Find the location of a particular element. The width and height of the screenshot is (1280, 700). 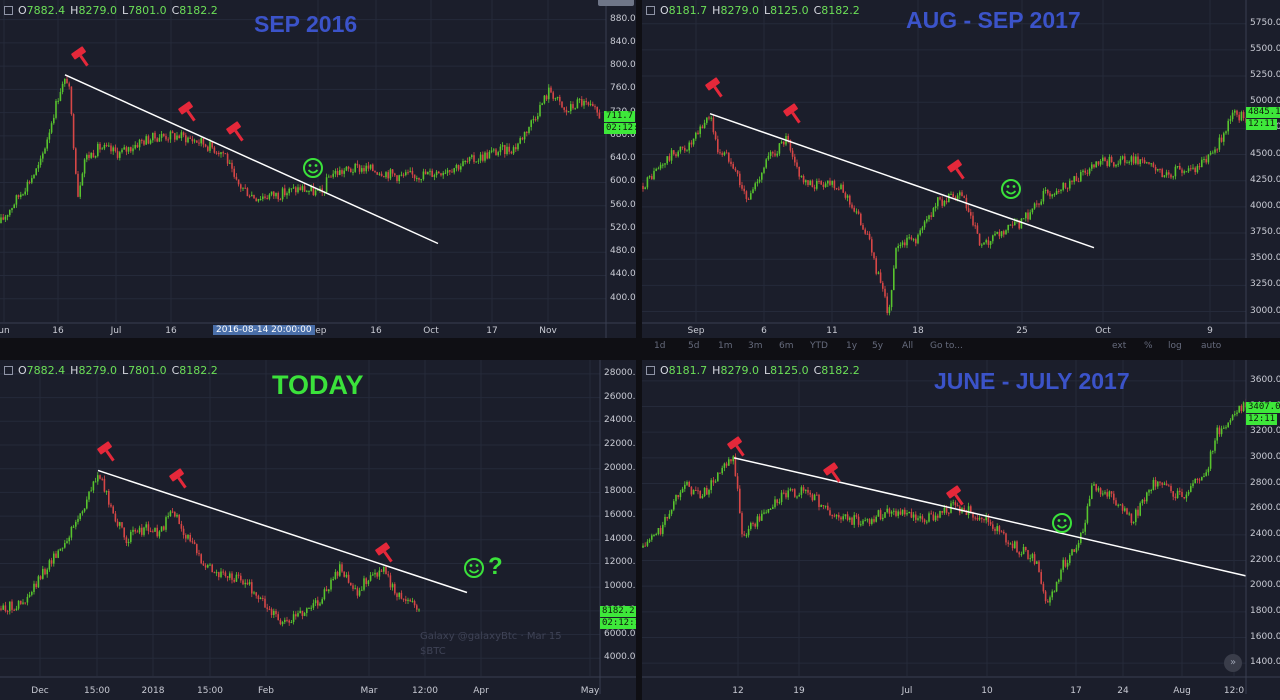

range-button: log is located at coordinates (1175, 346).